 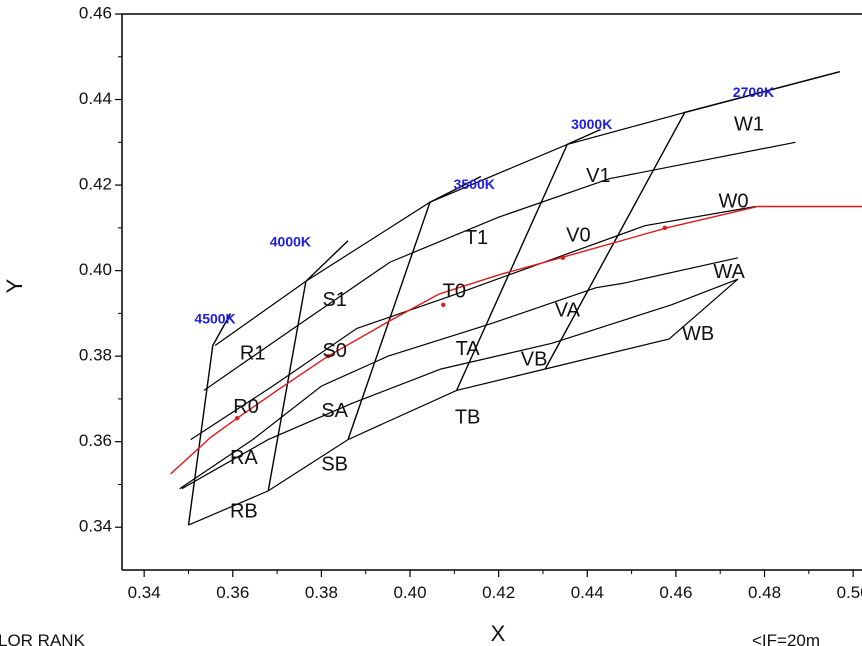 What do you see at coordinates (598, 176) in the screenshot?
I see `bin-label-v1: V1` at bounding box center [598, 176].